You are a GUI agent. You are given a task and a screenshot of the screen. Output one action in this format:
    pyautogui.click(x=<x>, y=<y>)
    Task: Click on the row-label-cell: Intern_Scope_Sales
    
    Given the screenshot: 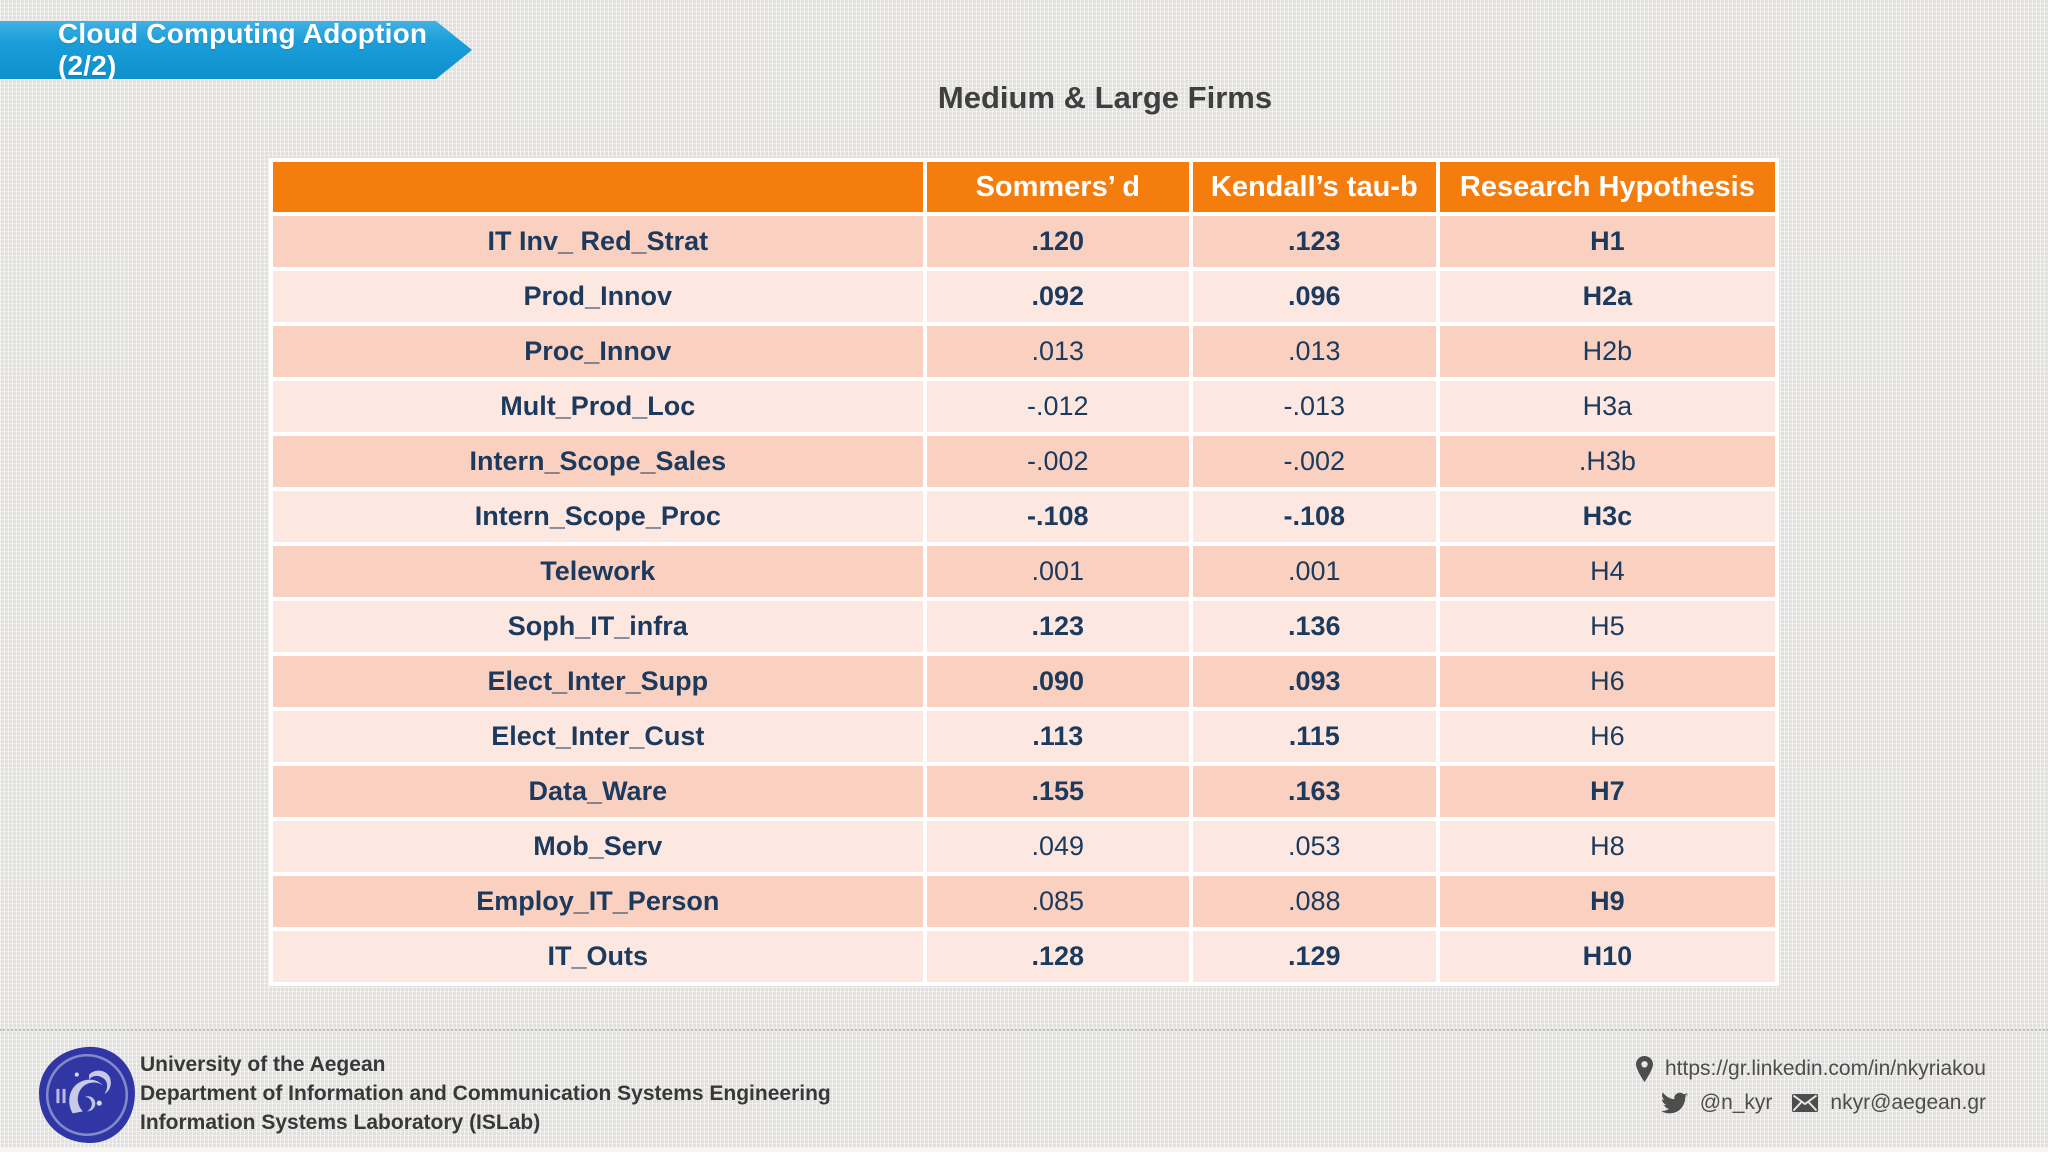 What is the action you would take?
    pyautogui.click(x=598, y=461)
    